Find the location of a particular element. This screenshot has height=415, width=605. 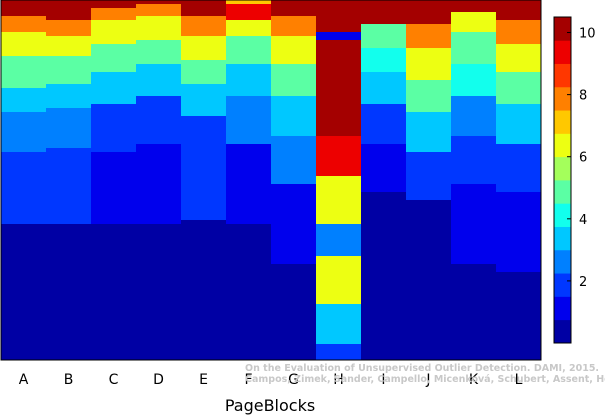

x-axis-label: PageBlocks is located at coordinates (270, 405).